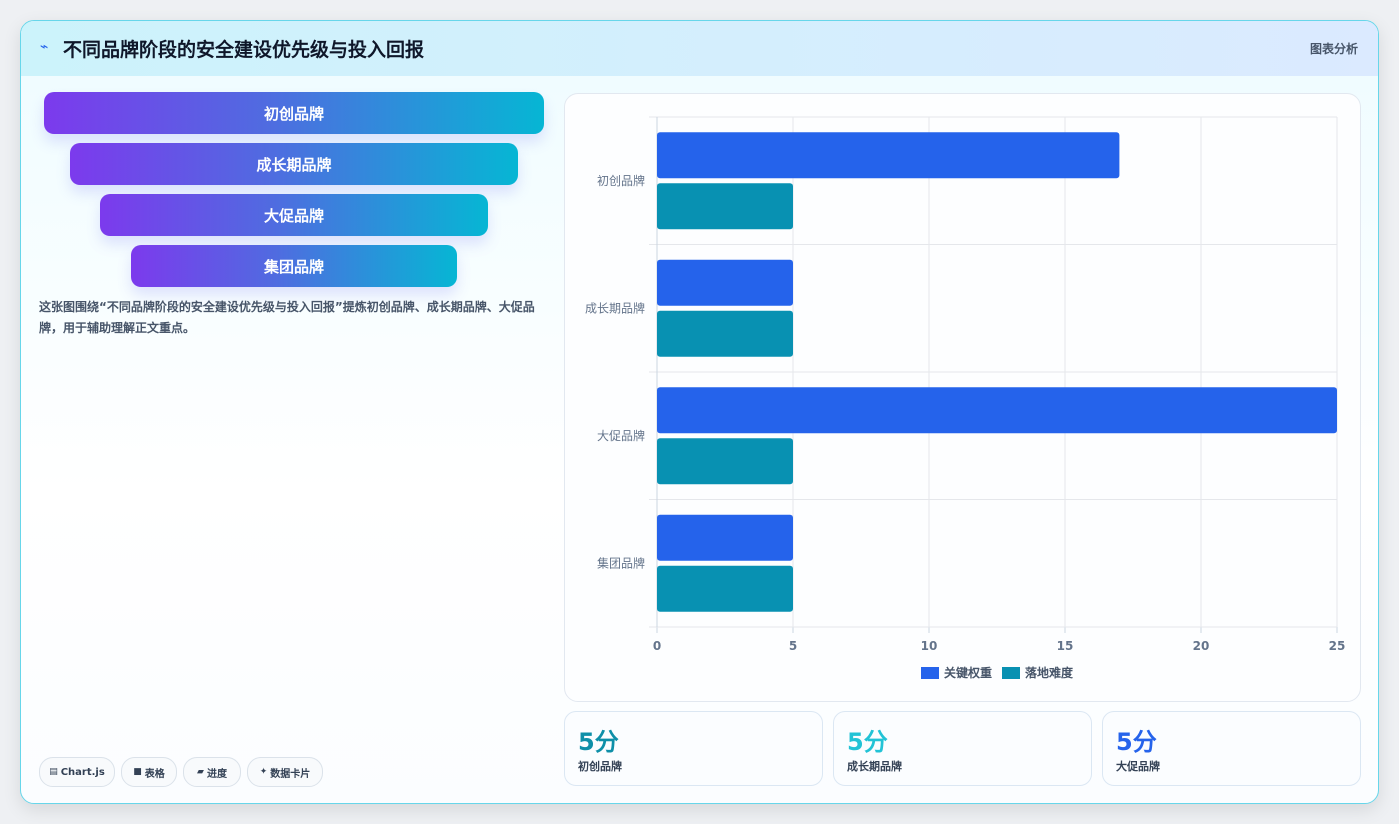  Describe the element at coordinates (793, 646) in the screenshot. I see `x-tick-label: 5` at that location.